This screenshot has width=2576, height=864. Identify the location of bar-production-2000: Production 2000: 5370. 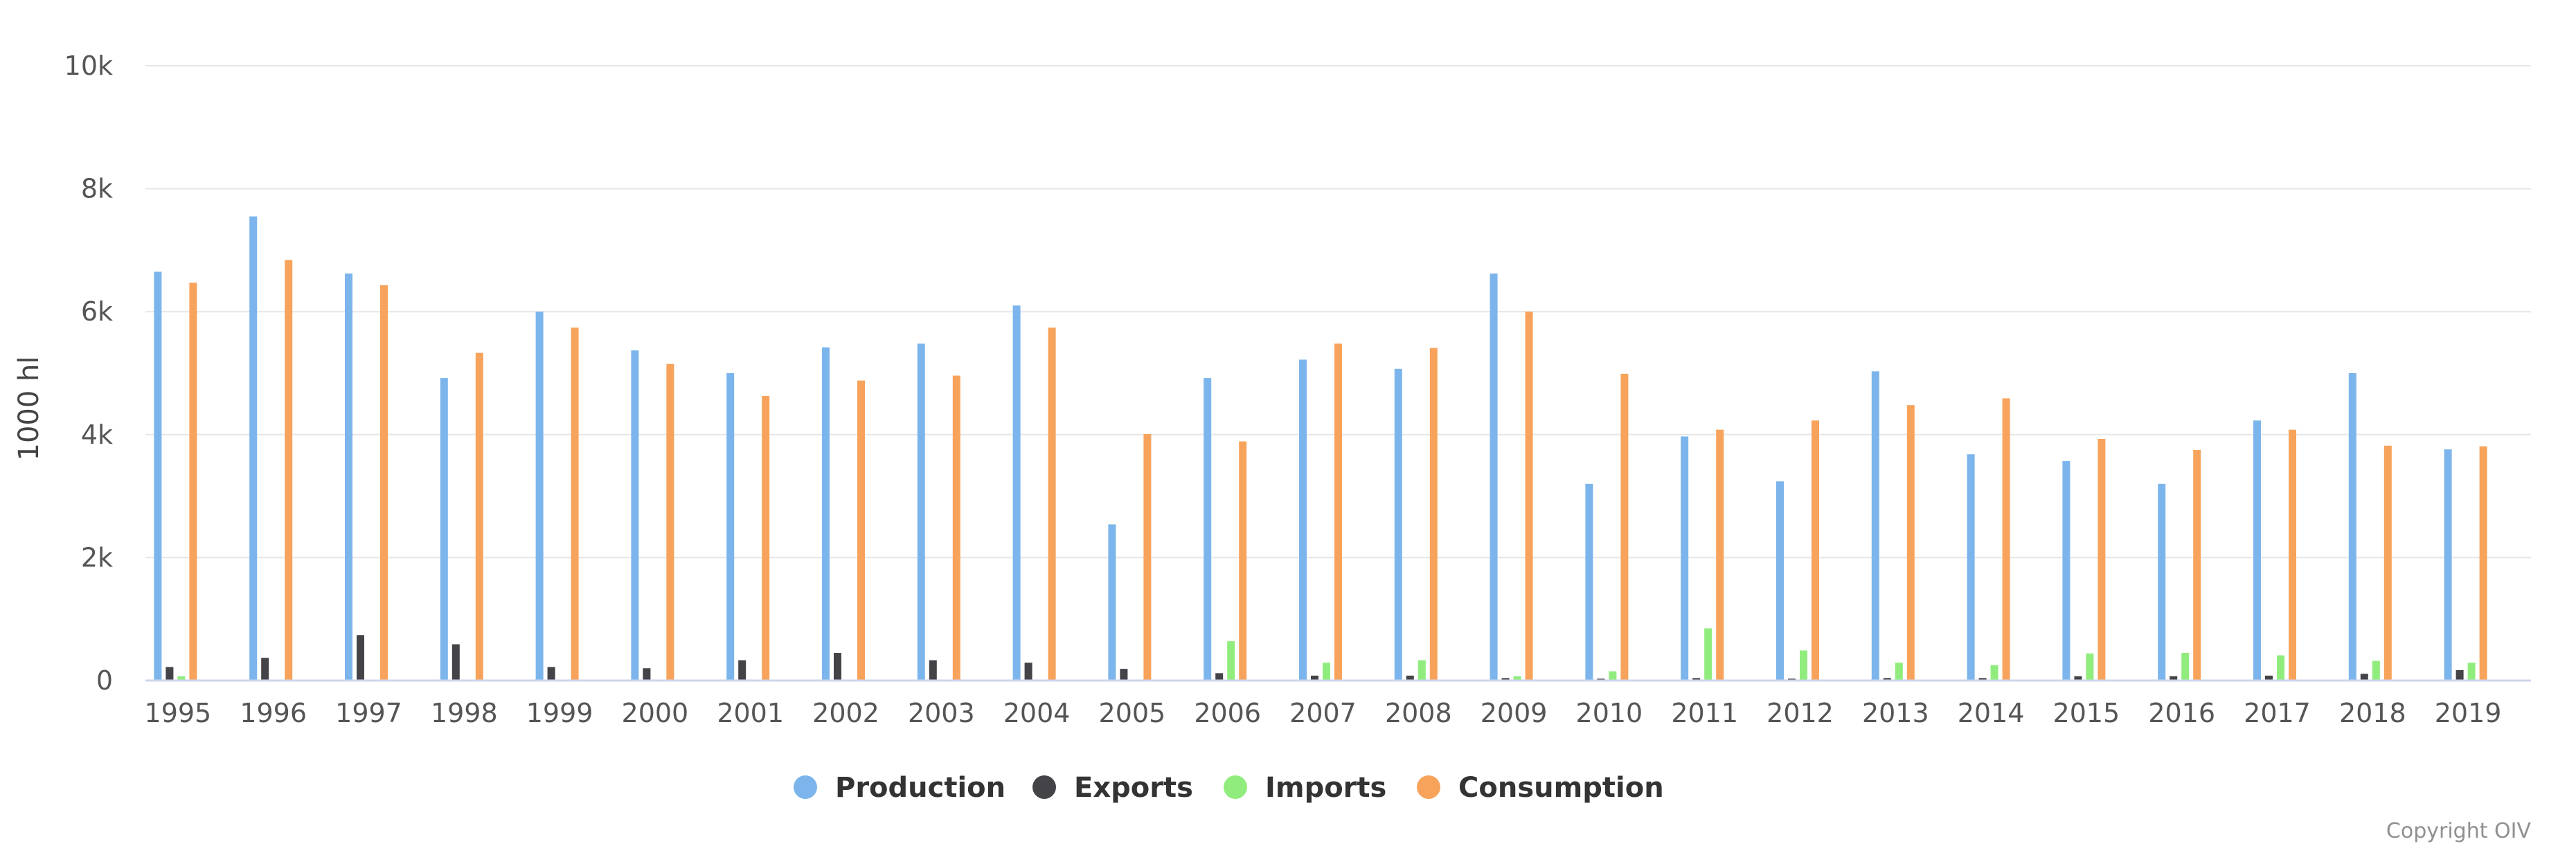
(635, 515).